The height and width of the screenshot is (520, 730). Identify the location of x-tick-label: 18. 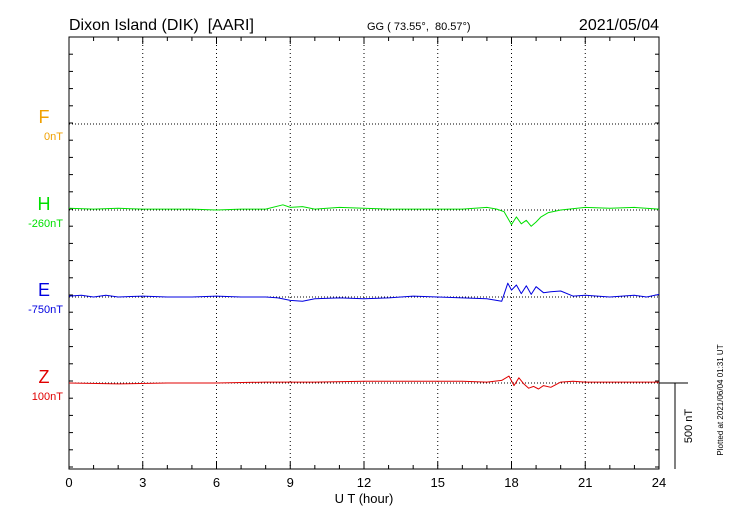
(511, 482).